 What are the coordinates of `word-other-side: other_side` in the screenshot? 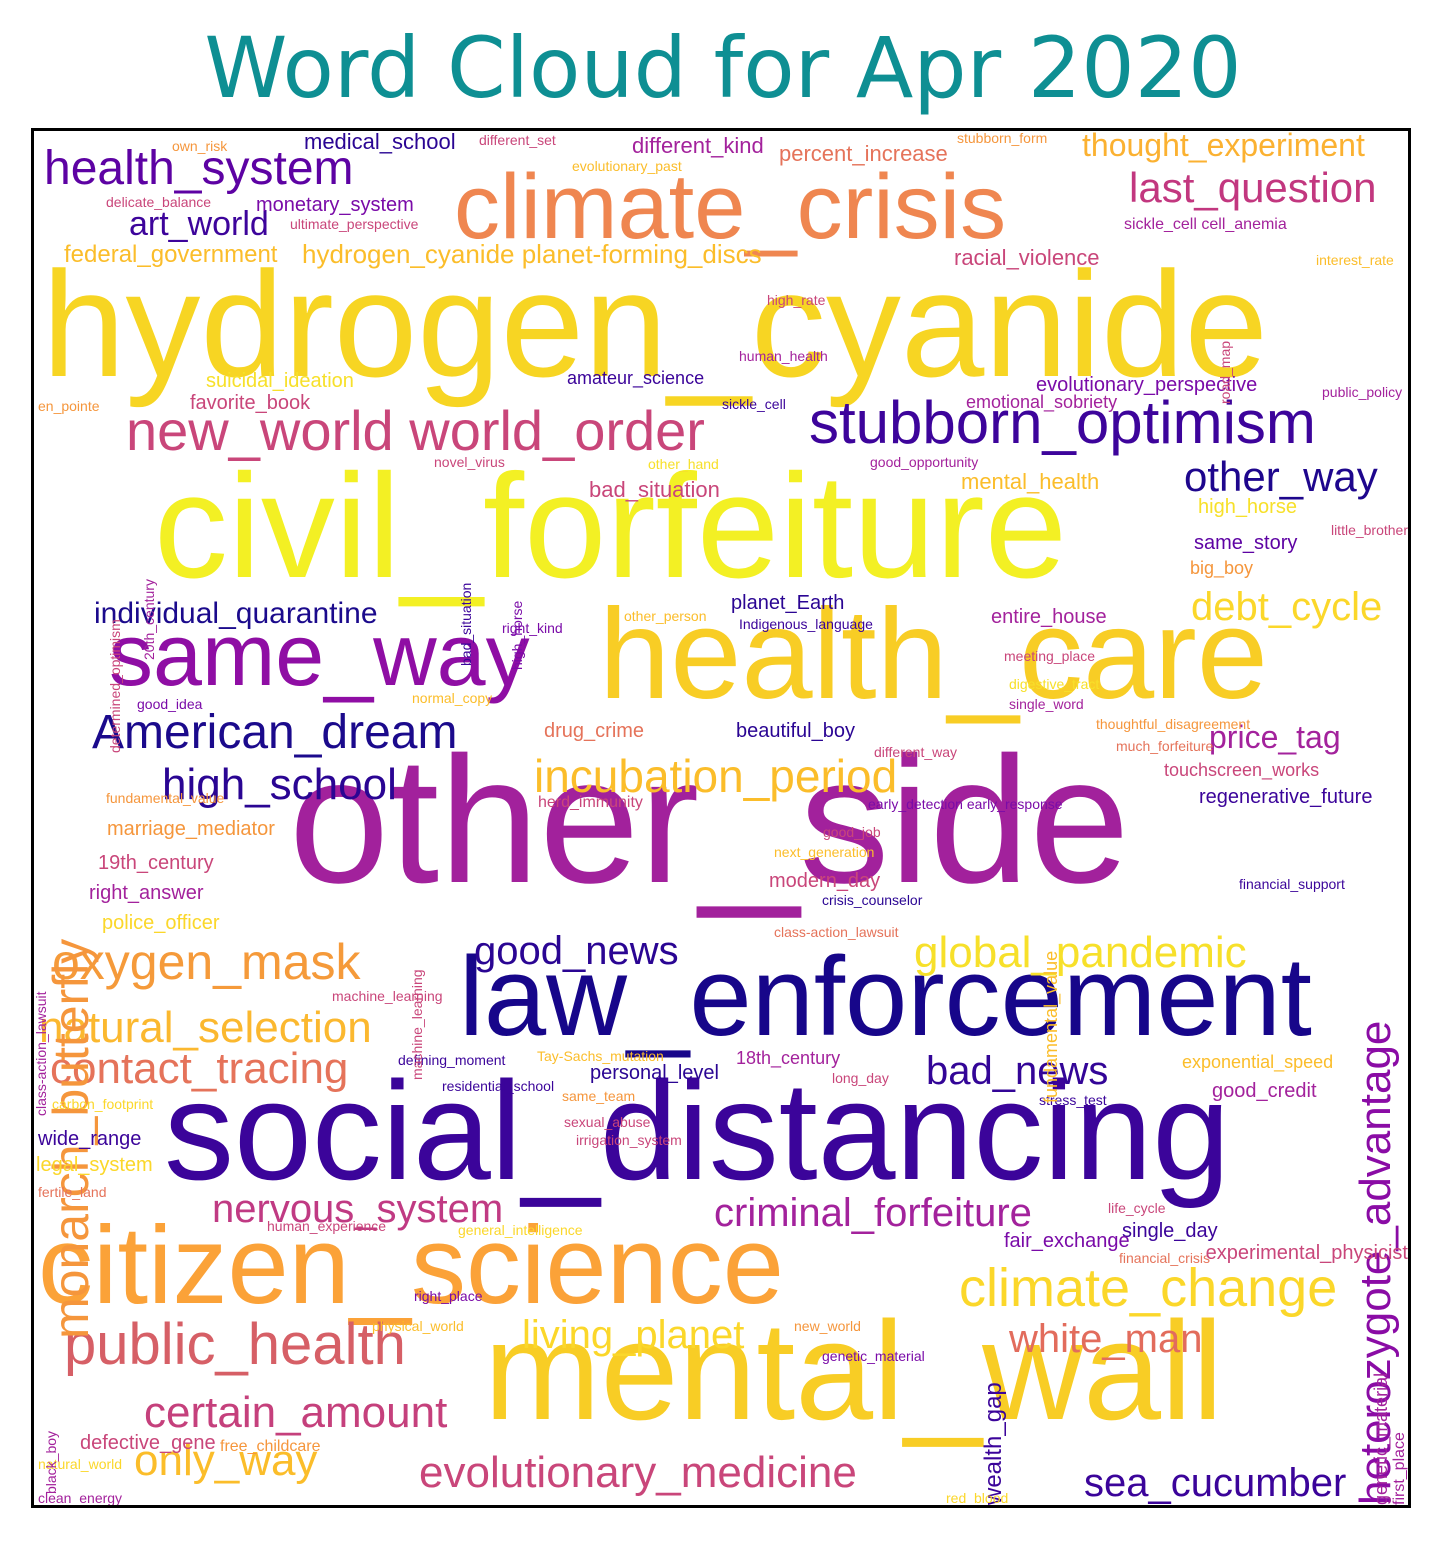 It's located at (709, 820).